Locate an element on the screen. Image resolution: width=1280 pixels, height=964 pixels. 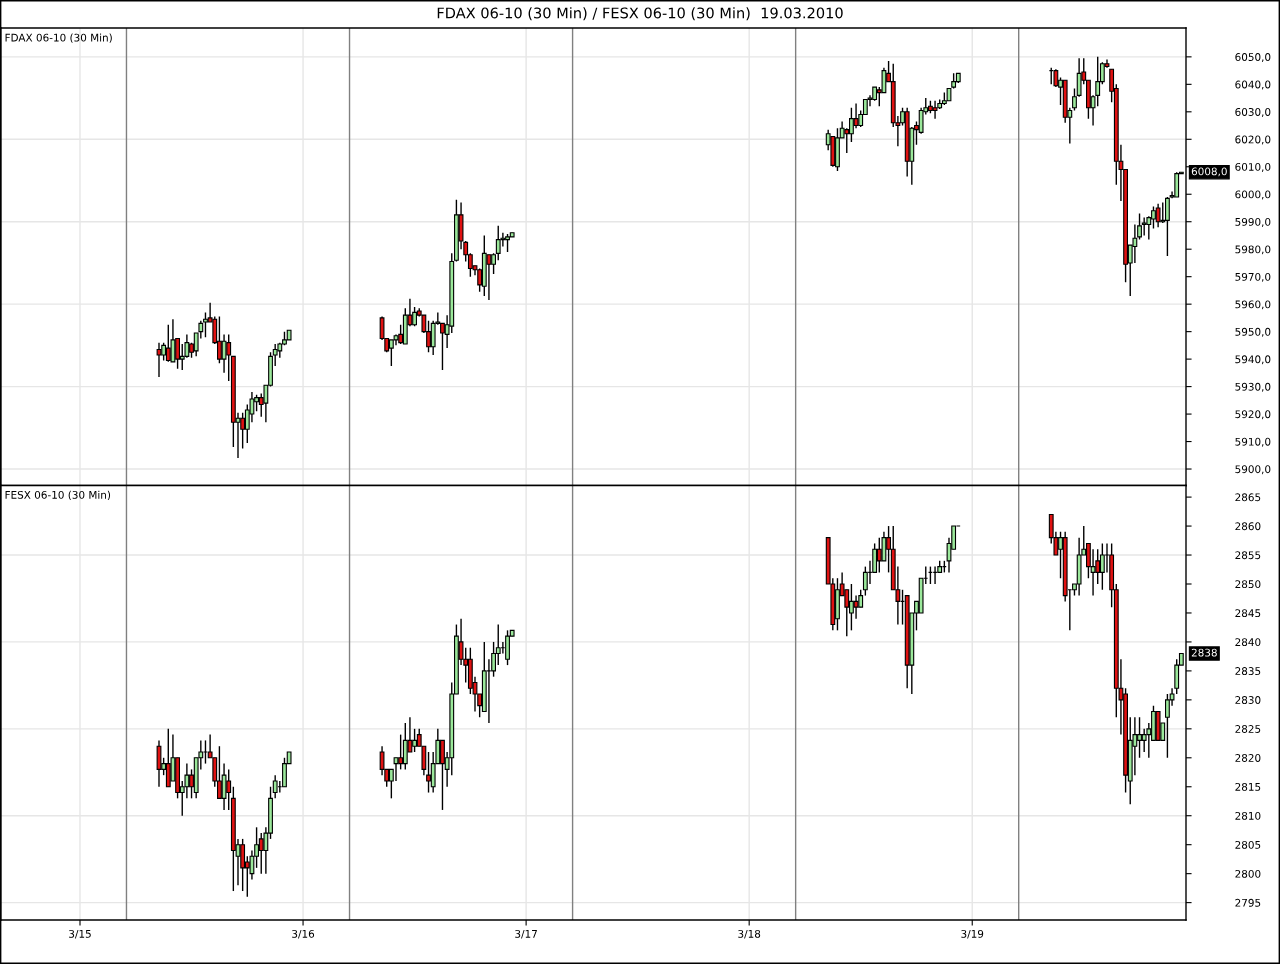
y-tick-label: 5990,0 is located at coordinates (1253, 222).